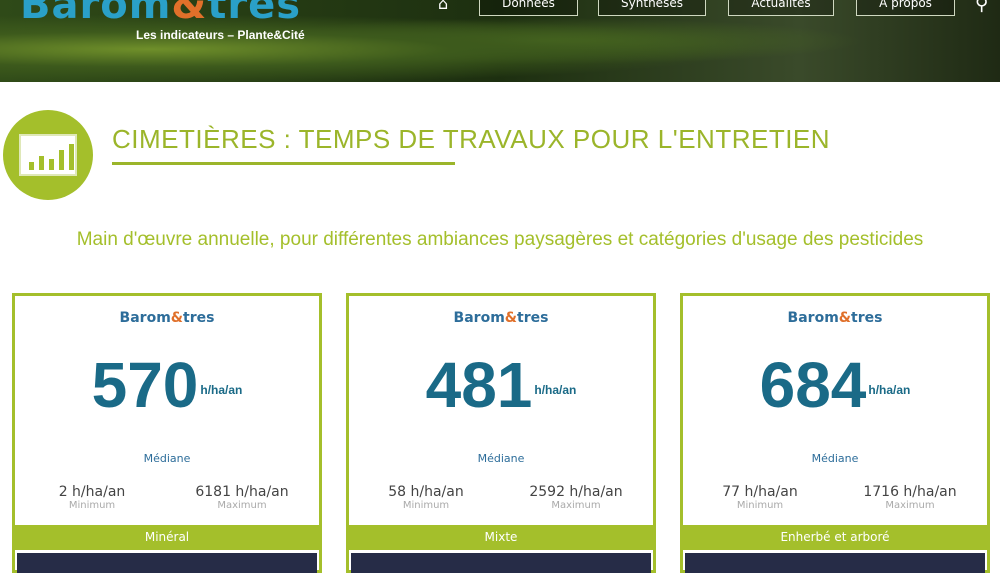 The image size is (1000, 573). Describe the element at coordinates (652, 8) in the screenshot. I see `nav-syntheses: Synthèses` at that location.